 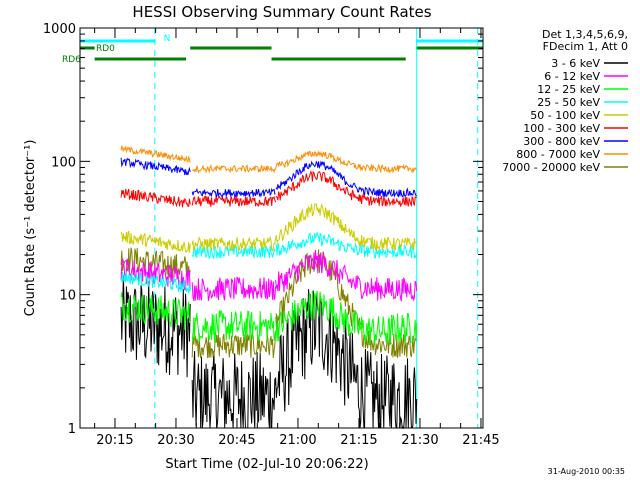 I want to click on x-tick-label: 21:30, so click(x=419, y=440).